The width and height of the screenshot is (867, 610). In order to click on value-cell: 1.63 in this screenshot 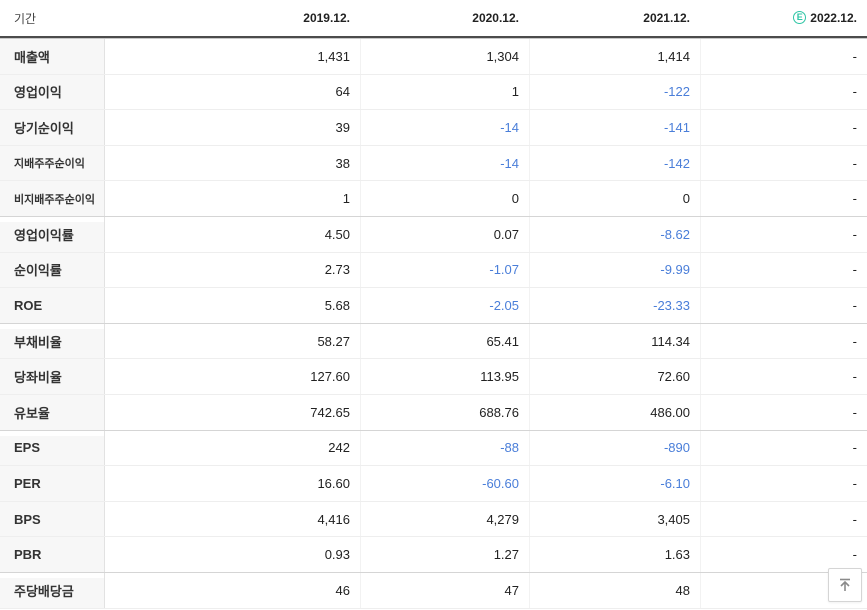, I will do `click(614, 554)`.